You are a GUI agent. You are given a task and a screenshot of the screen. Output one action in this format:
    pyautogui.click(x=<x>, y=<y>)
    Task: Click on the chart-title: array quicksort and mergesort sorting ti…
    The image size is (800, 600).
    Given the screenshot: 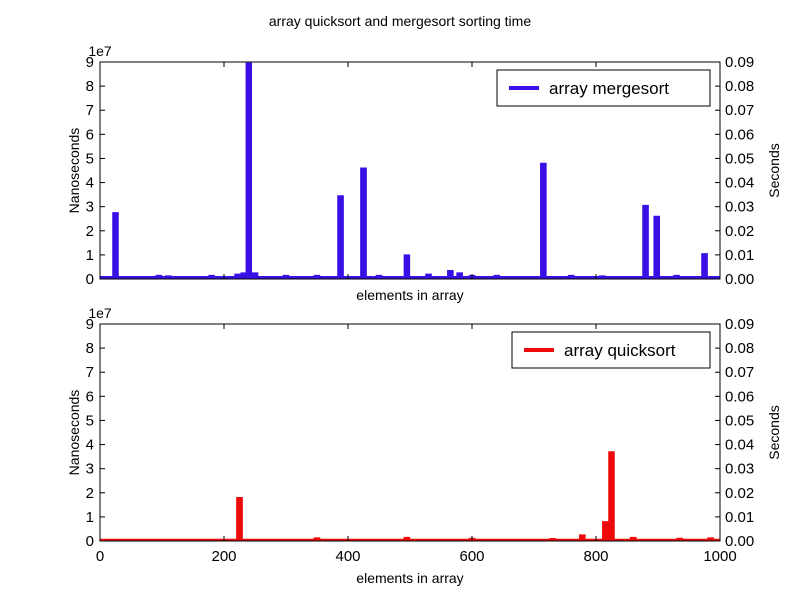 What is the action you would take?
    pyautogui.click(x=400, y=21)
    